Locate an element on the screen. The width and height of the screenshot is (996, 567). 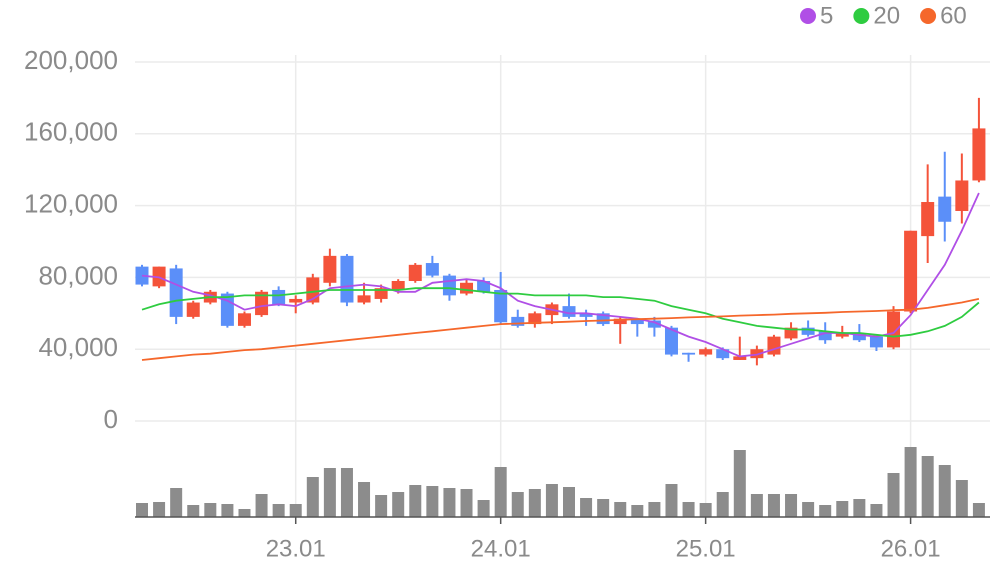
y-tick-label: 200,000 is located at coordinates (71, 60).